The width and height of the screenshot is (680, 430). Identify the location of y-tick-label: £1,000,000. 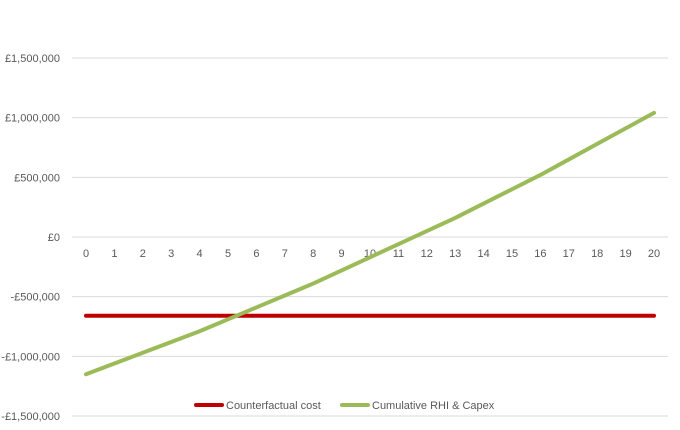
(32, 119).